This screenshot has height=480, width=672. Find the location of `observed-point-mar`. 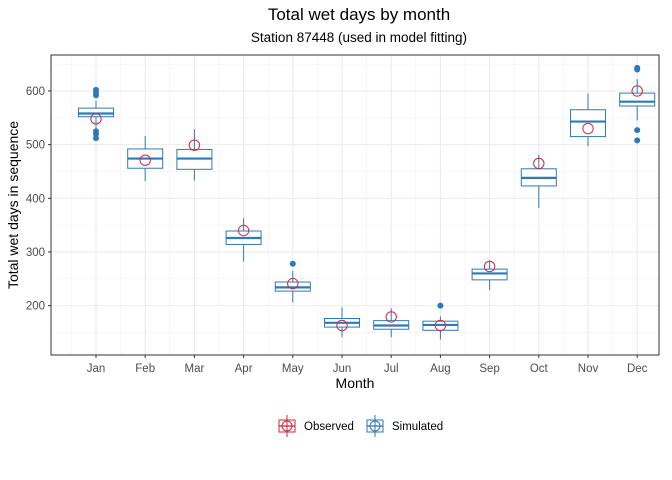

observed-point-mar is located at coordinates (194, 145).